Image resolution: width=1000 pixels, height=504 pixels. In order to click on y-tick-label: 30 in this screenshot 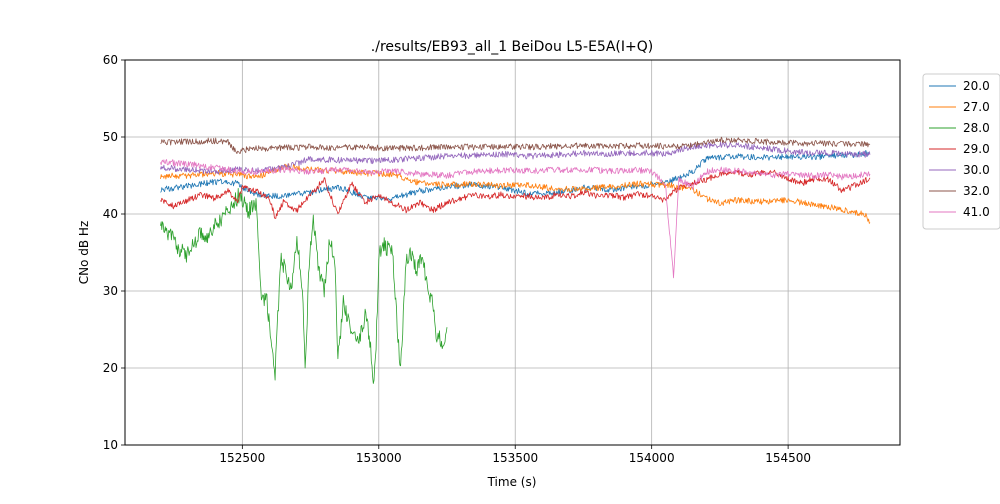, I will do `click(110, 291)`.